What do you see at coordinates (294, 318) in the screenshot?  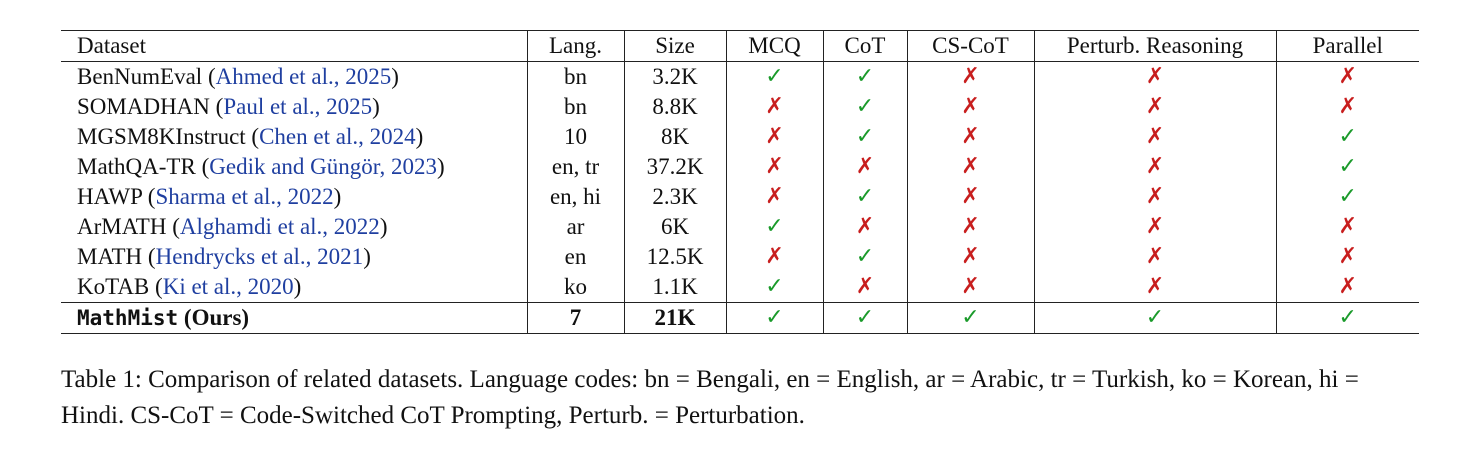 I see `dataset-cell: MathMist (Ours)` at bounding box center [294, 318].